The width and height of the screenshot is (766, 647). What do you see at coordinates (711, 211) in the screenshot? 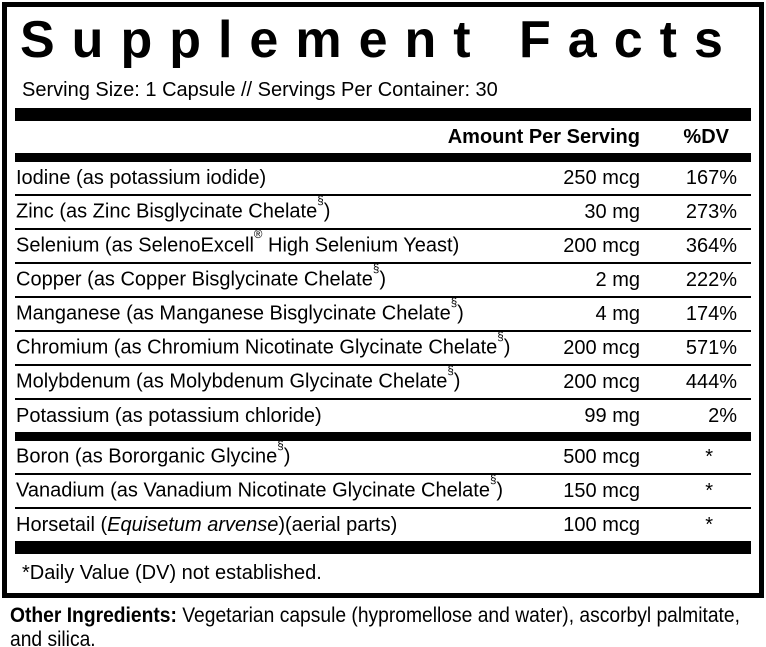
I see `ingredient-daily-value: 273%` at bounding box center [711, 211].